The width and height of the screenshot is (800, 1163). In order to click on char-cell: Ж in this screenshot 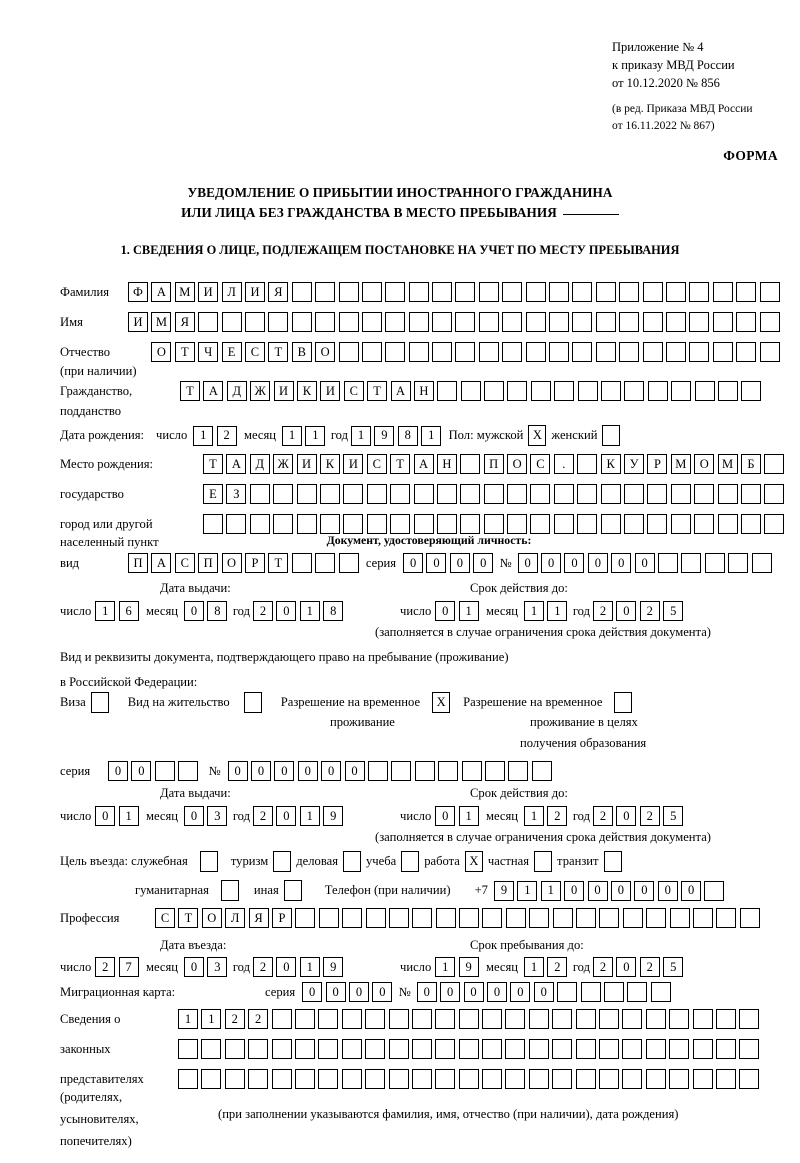, I will do `click(260, 391)`.